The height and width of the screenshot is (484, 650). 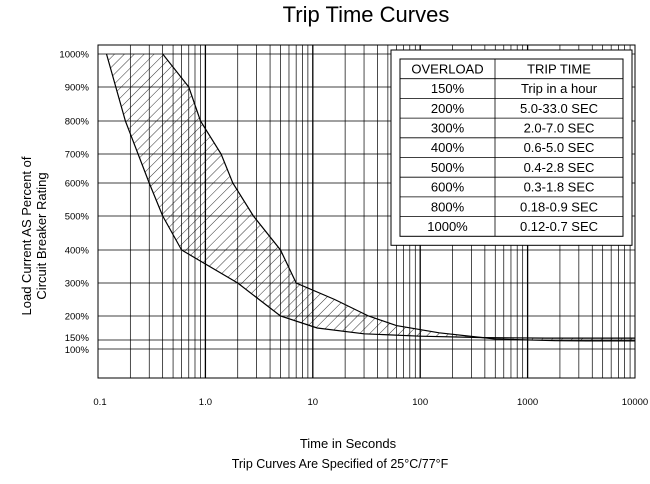 I want to click on table-cell-trip-time: 5.0-33.0 SEC, so click(x=559, y=108).